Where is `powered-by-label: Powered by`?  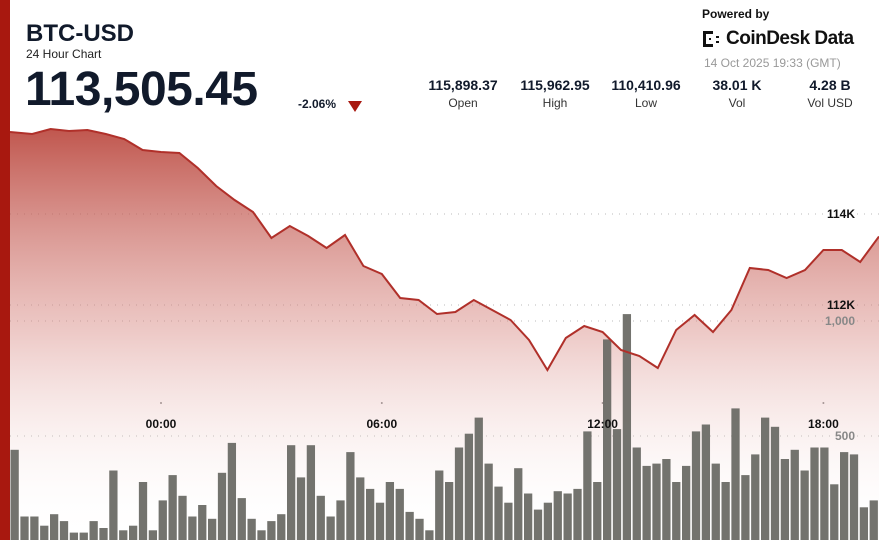
powered-by-label: Powered by is located at coordinates (736, 14).